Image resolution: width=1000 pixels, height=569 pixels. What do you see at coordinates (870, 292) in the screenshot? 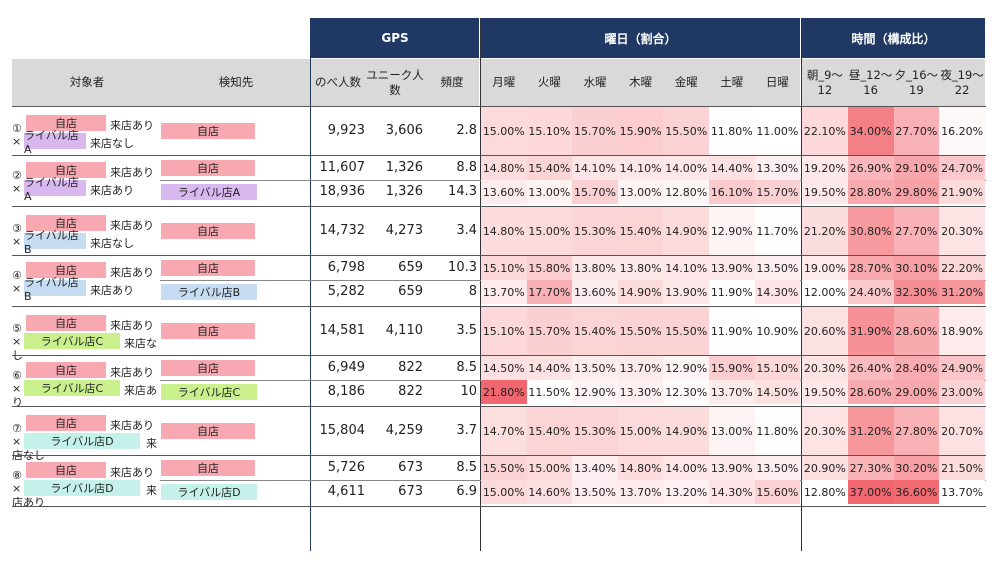
I see `time-cell: 24.40%` at bounding box center [870, 292].